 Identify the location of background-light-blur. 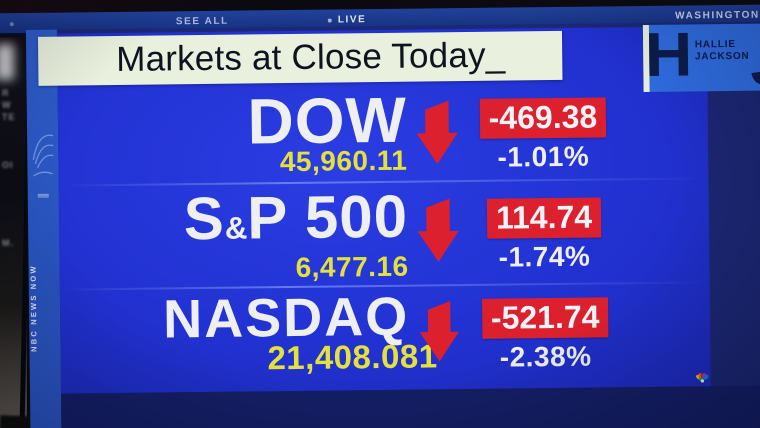
(7, 62).